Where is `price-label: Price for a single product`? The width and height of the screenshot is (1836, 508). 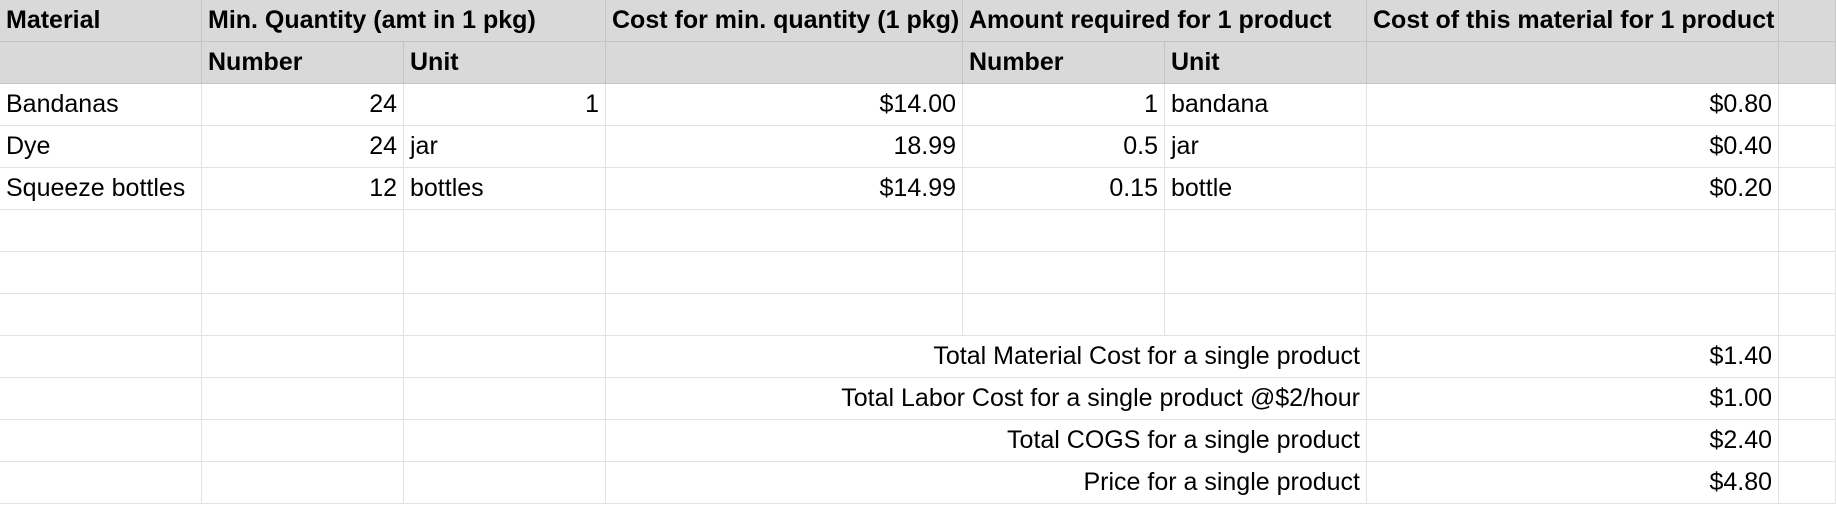
price-label: Price for a single product is located at coordinates (986, 483).